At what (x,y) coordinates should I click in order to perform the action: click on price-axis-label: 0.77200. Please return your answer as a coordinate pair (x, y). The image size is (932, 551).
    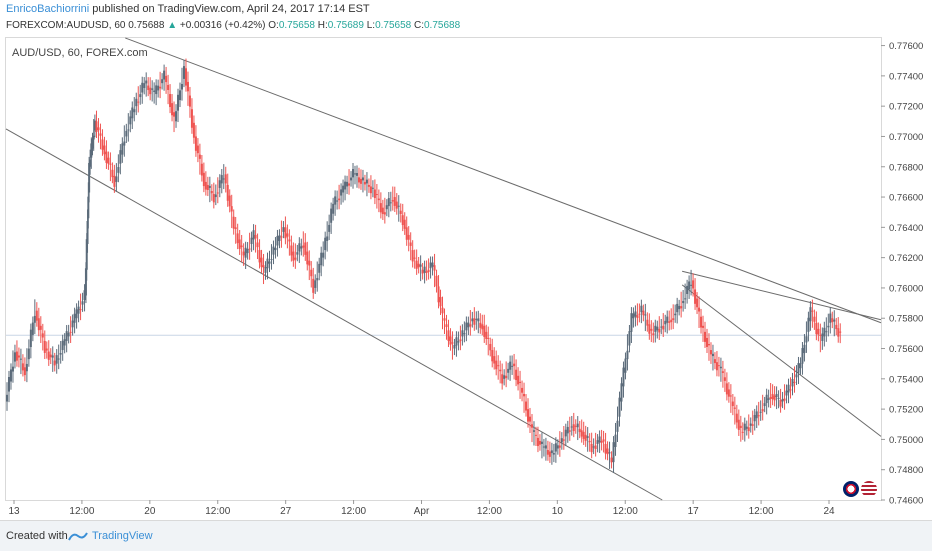
    Looking at the image, I should click on (906, 107).